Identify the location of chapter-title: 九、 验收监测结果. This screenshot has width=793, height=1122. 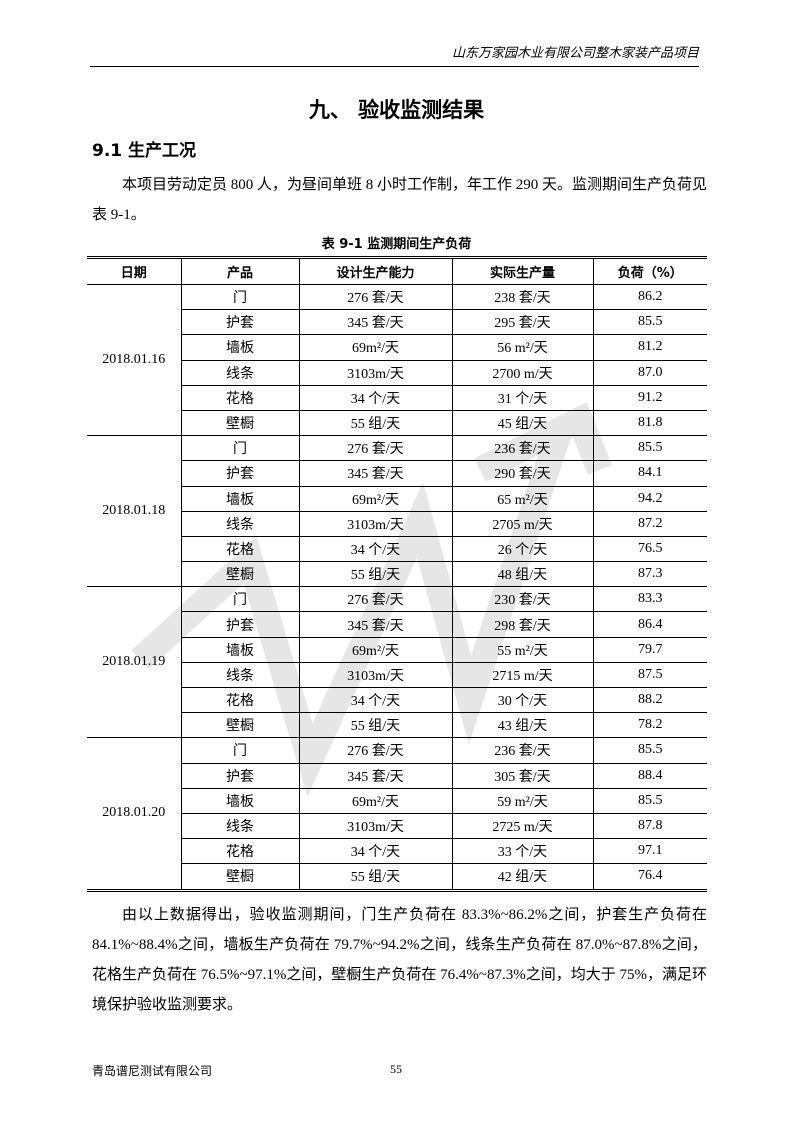
(396, 110).